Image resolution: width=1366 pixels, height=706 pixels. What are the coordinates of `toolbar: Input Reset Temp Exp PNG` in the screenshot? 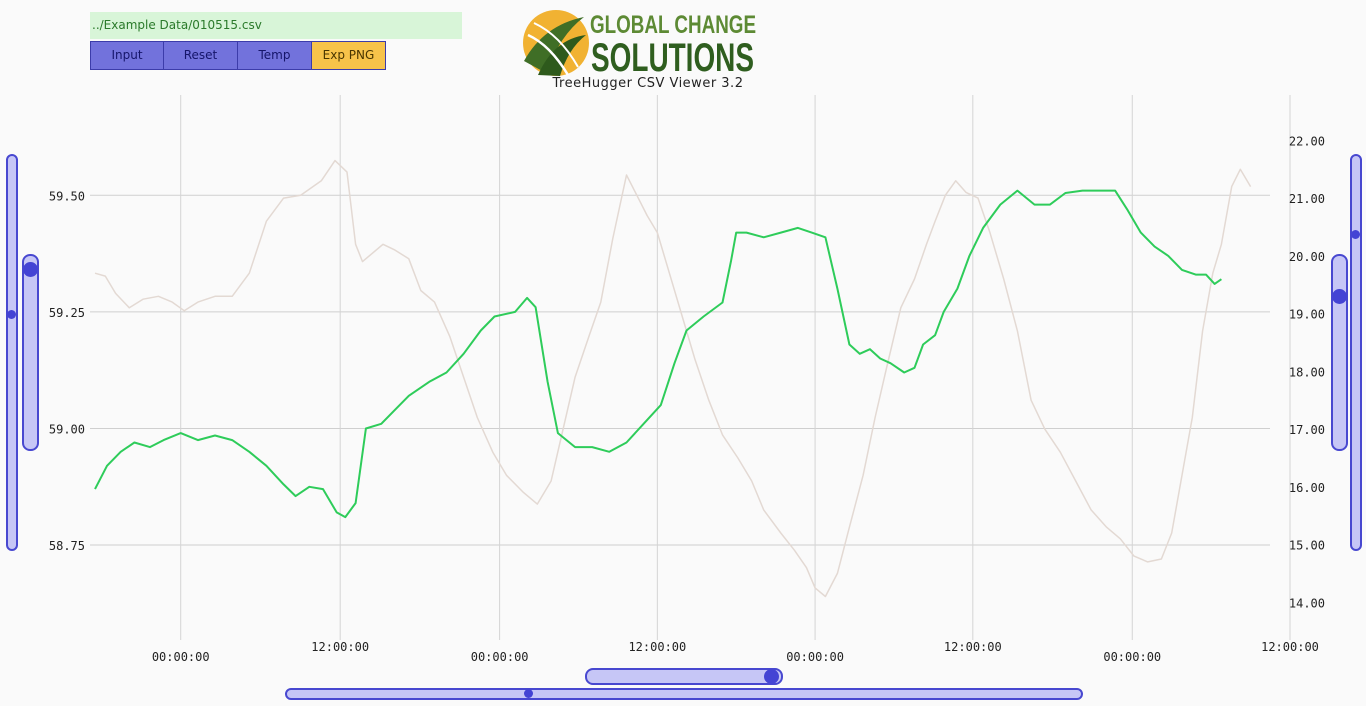 It's located at (238, 55).